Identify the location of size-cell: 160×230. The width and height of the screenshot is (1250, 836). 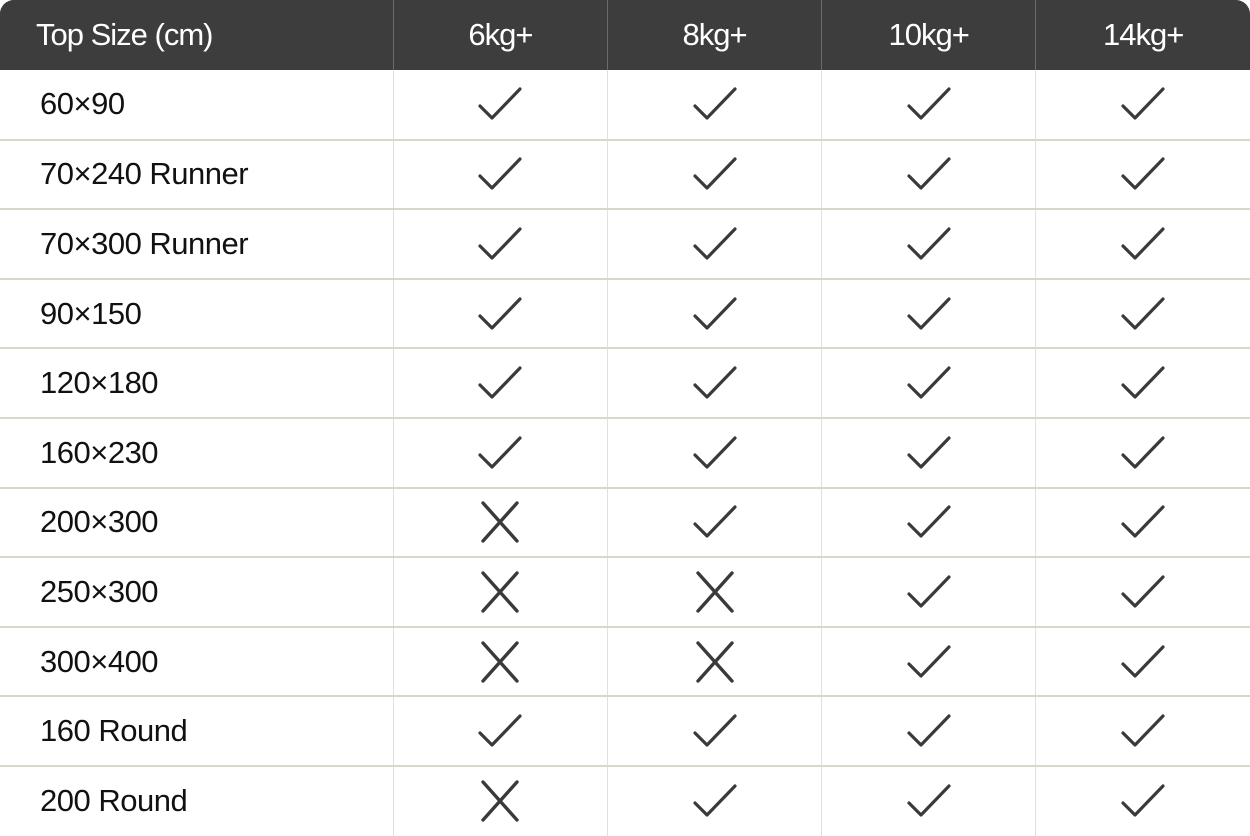
(197, 452).